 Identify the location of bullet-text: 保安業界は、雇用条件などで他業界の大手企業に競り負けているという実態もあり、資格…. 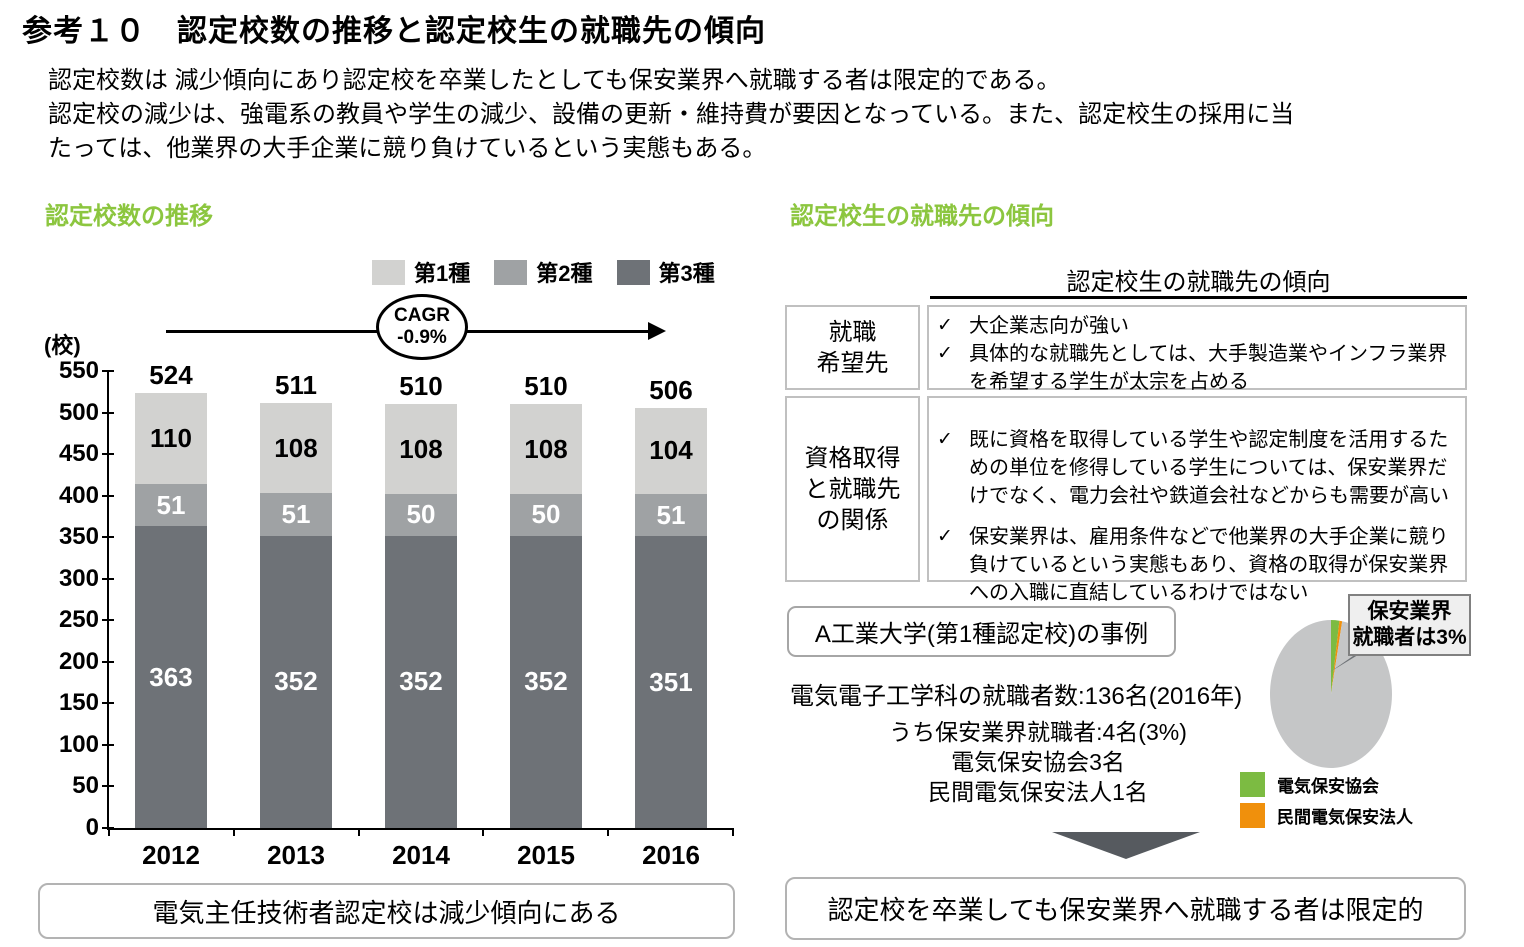
(1209, 565).